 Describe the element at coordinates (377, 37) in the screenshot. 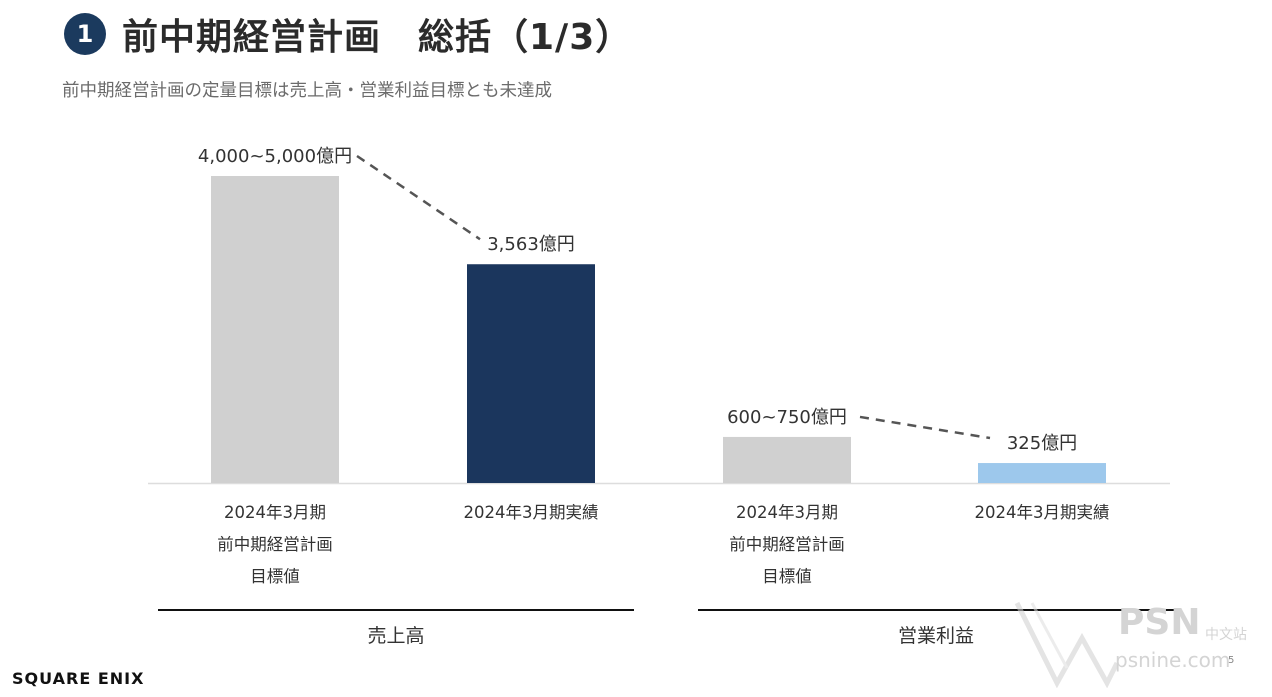

I see `page-title: 前中期経営計画 総括（1/3）` at that location.